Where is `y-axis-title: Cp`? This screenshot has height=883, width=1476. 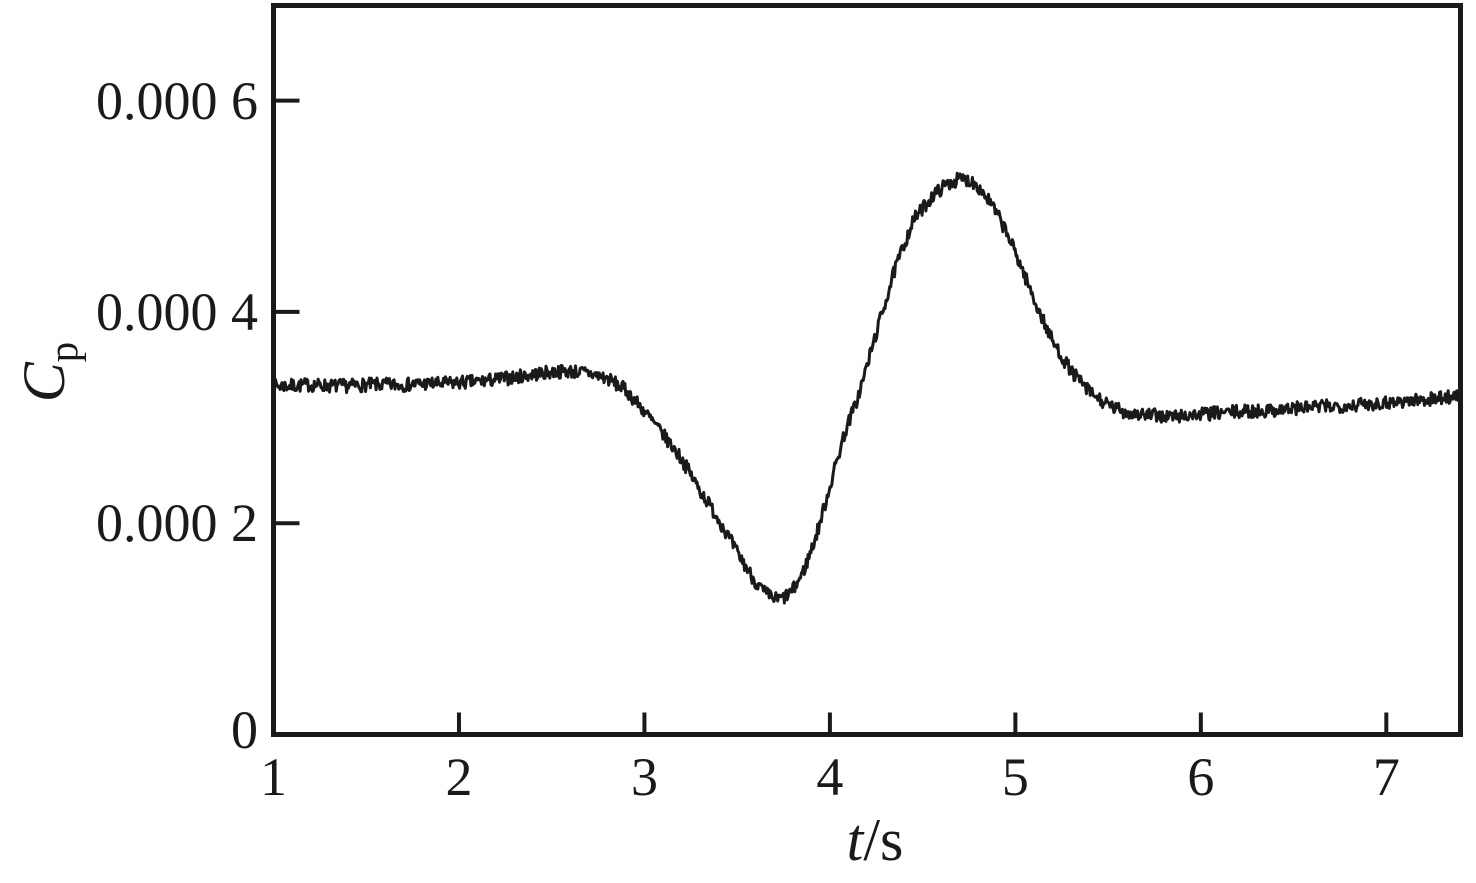
y-axis-title: Cp is located at coordinates (48, 372).